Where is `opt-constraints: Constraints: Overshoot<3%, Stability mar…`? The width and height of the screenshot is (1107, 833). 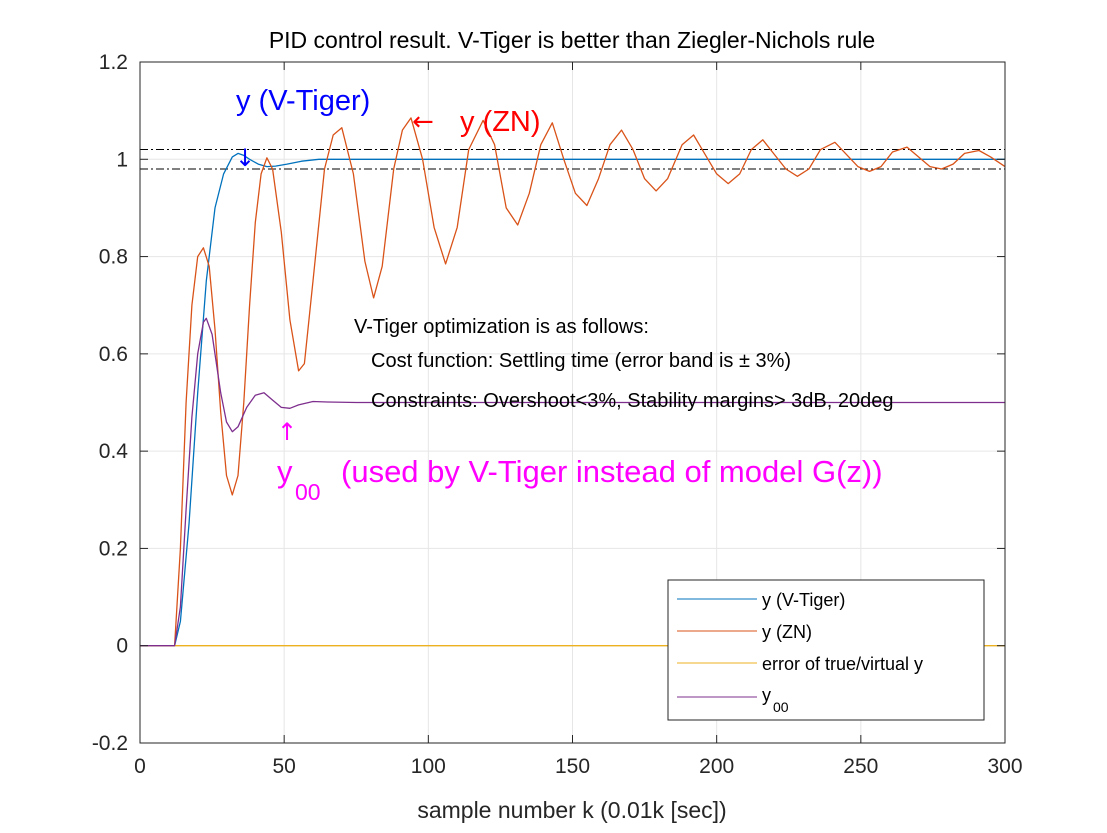 opt-constraints: Constraints: Overshoot<3%, Stability mar… is located at coordinates (632, 401).